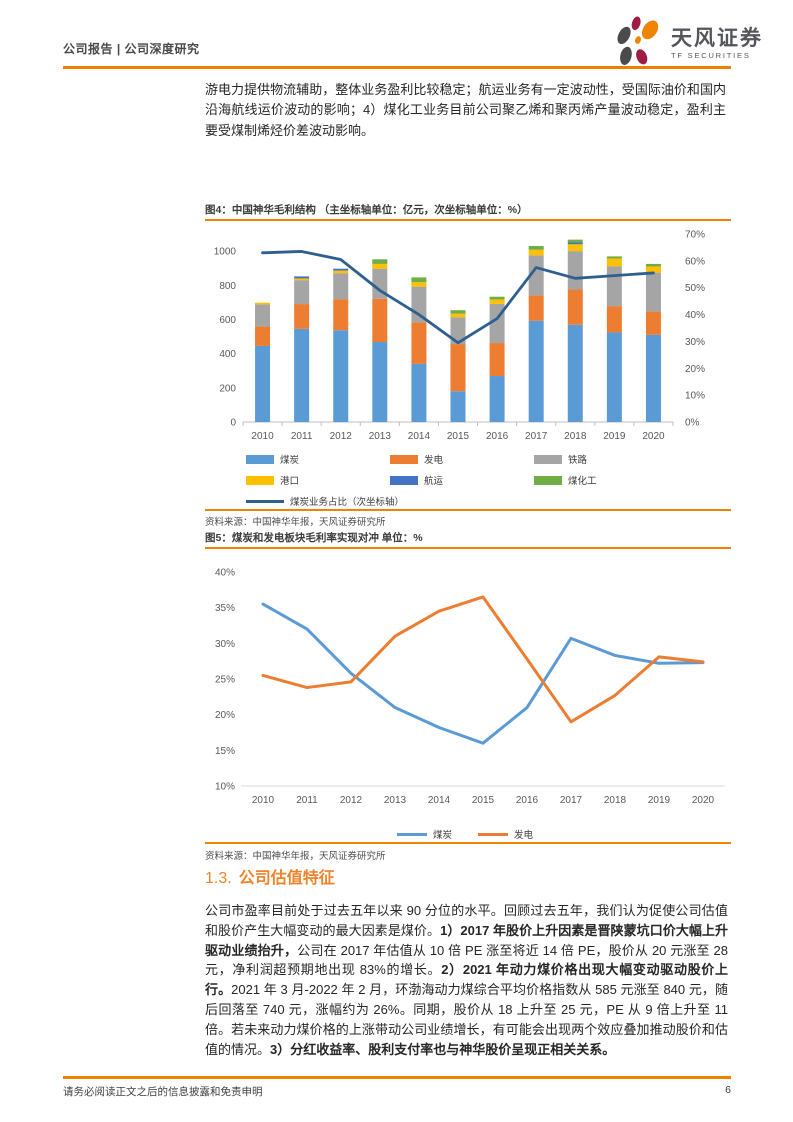 The width and height of the screenshot is (793, 1122). Describe the element at coordinates (347, 502) in the screenshot. I see `legend-label: 煤炭业务占比（次坐标轴）` at that location.